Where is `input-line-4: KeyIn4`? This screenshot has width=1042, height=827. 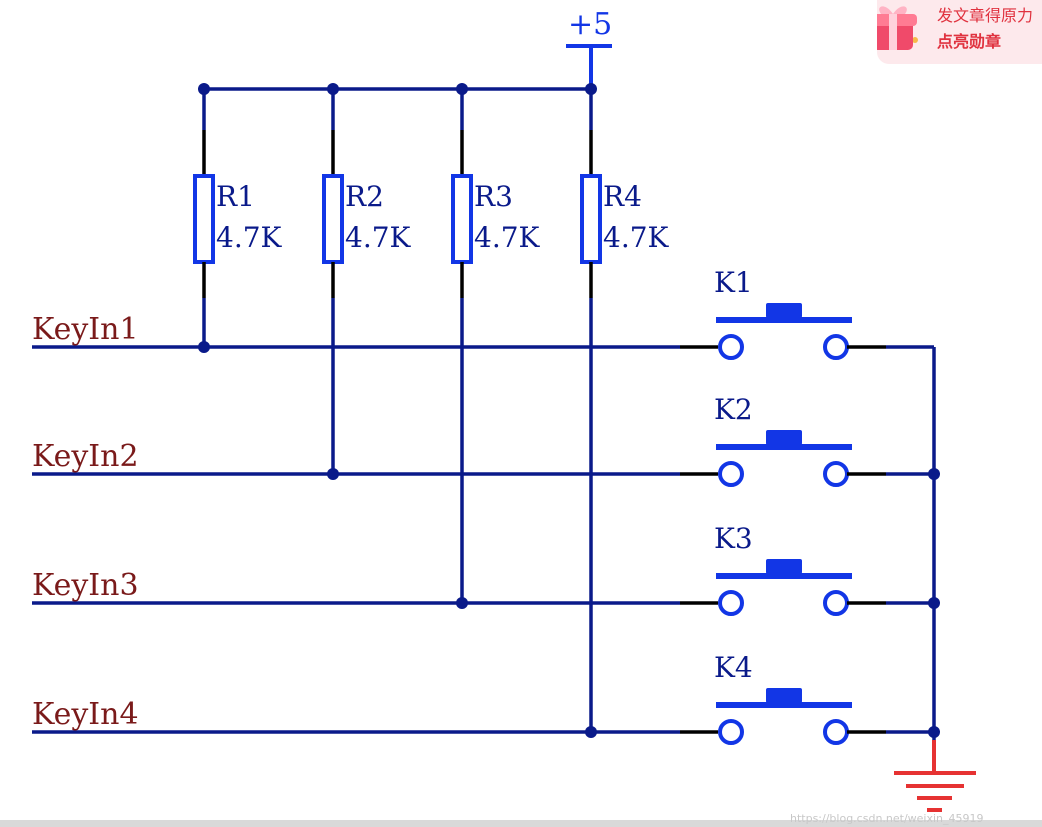
input-line-4: KeyIn4 is located at coordinates (375, 715).